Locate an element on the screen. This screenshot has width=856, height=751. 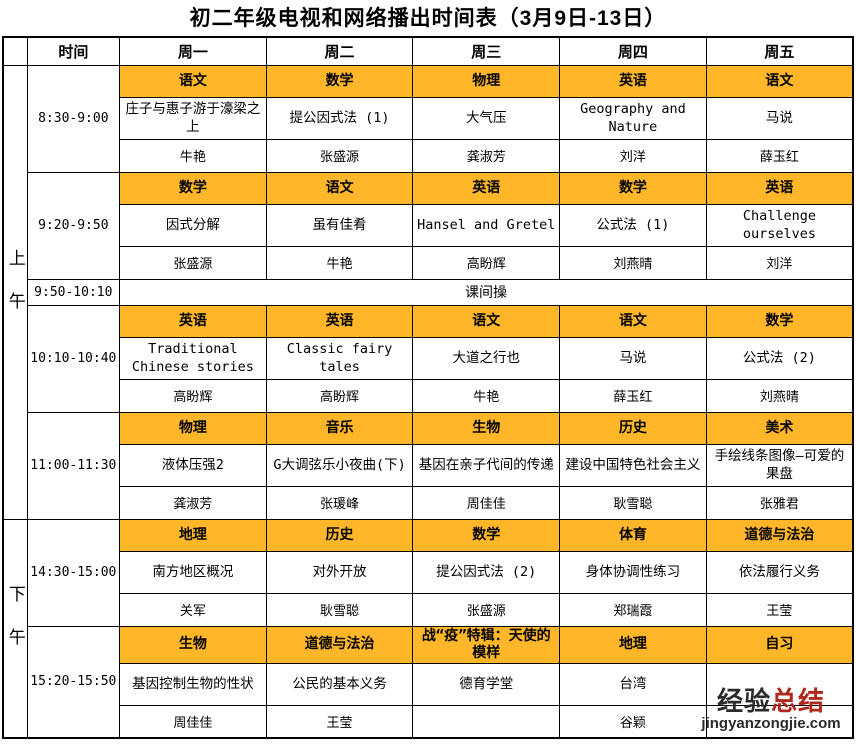
day-header-wednesday: 周三 is located at coordinates (486, 51).